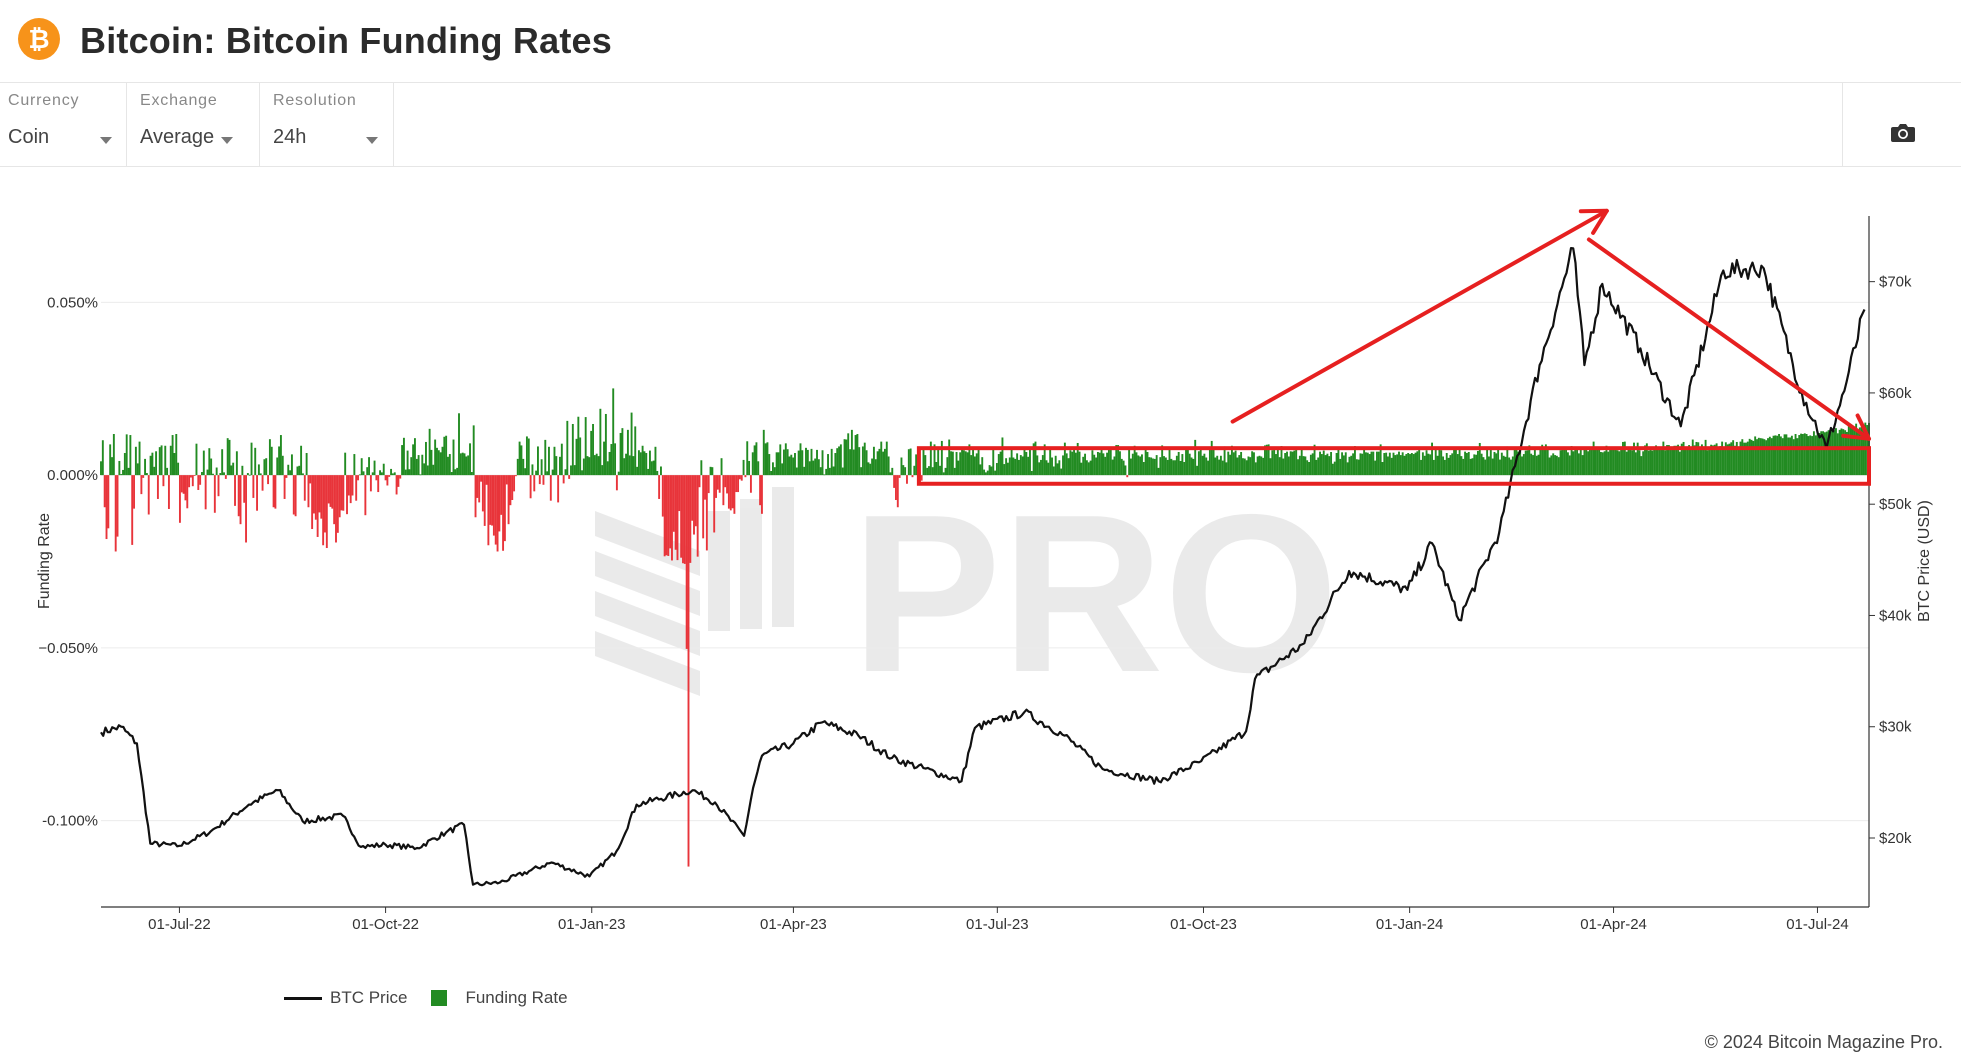 This screenshot has height=1055, width=1961. What do you see at coordinates (516, 997) in the screenshot?
I see `funding-rate-legend-label: Funding Rate` at bounding box center [516, 997].